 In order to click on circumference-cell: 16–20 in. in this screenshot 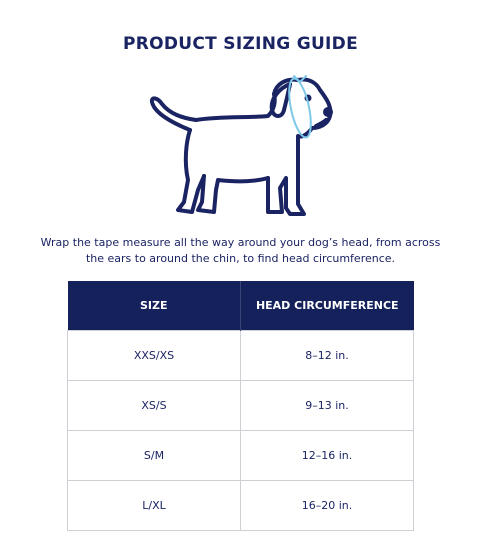, I will do `click(327, 505)`.